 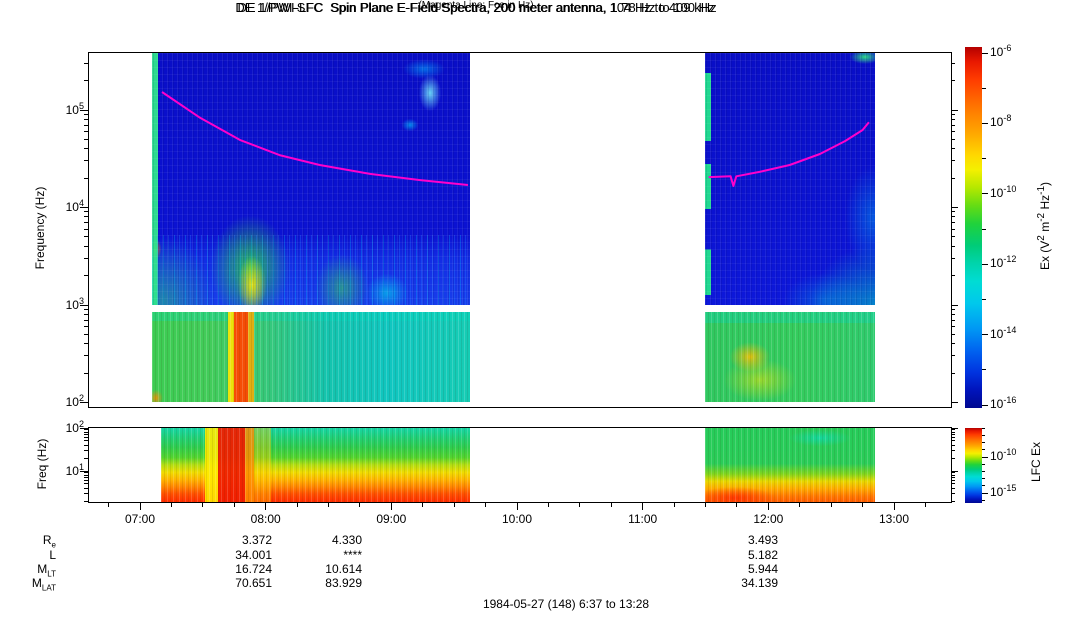 I want to click on sfc-colorbar-label: Ex (V2 m-2 Hz-1), so click(x=1044, y=226).